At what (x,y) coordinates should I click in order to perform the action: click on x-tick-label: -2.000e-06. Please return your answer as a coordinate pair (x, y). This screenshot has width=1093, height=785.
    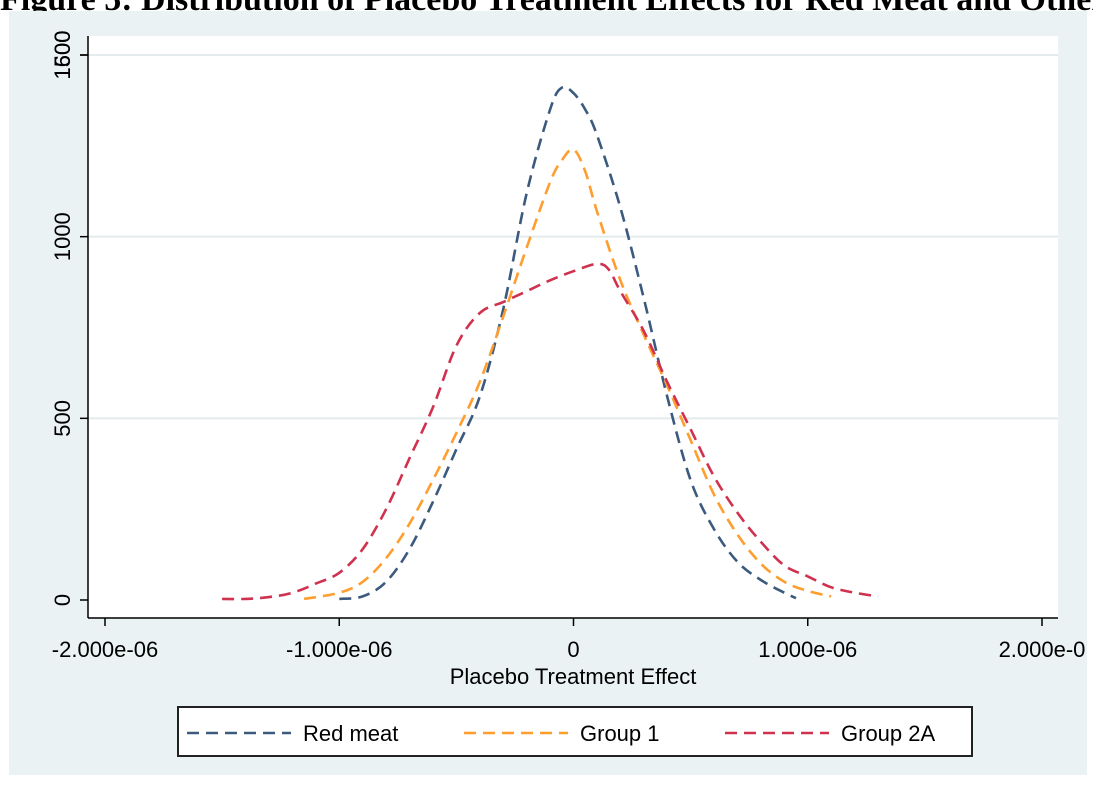
    Looking at the image, I should click on (105, 649).